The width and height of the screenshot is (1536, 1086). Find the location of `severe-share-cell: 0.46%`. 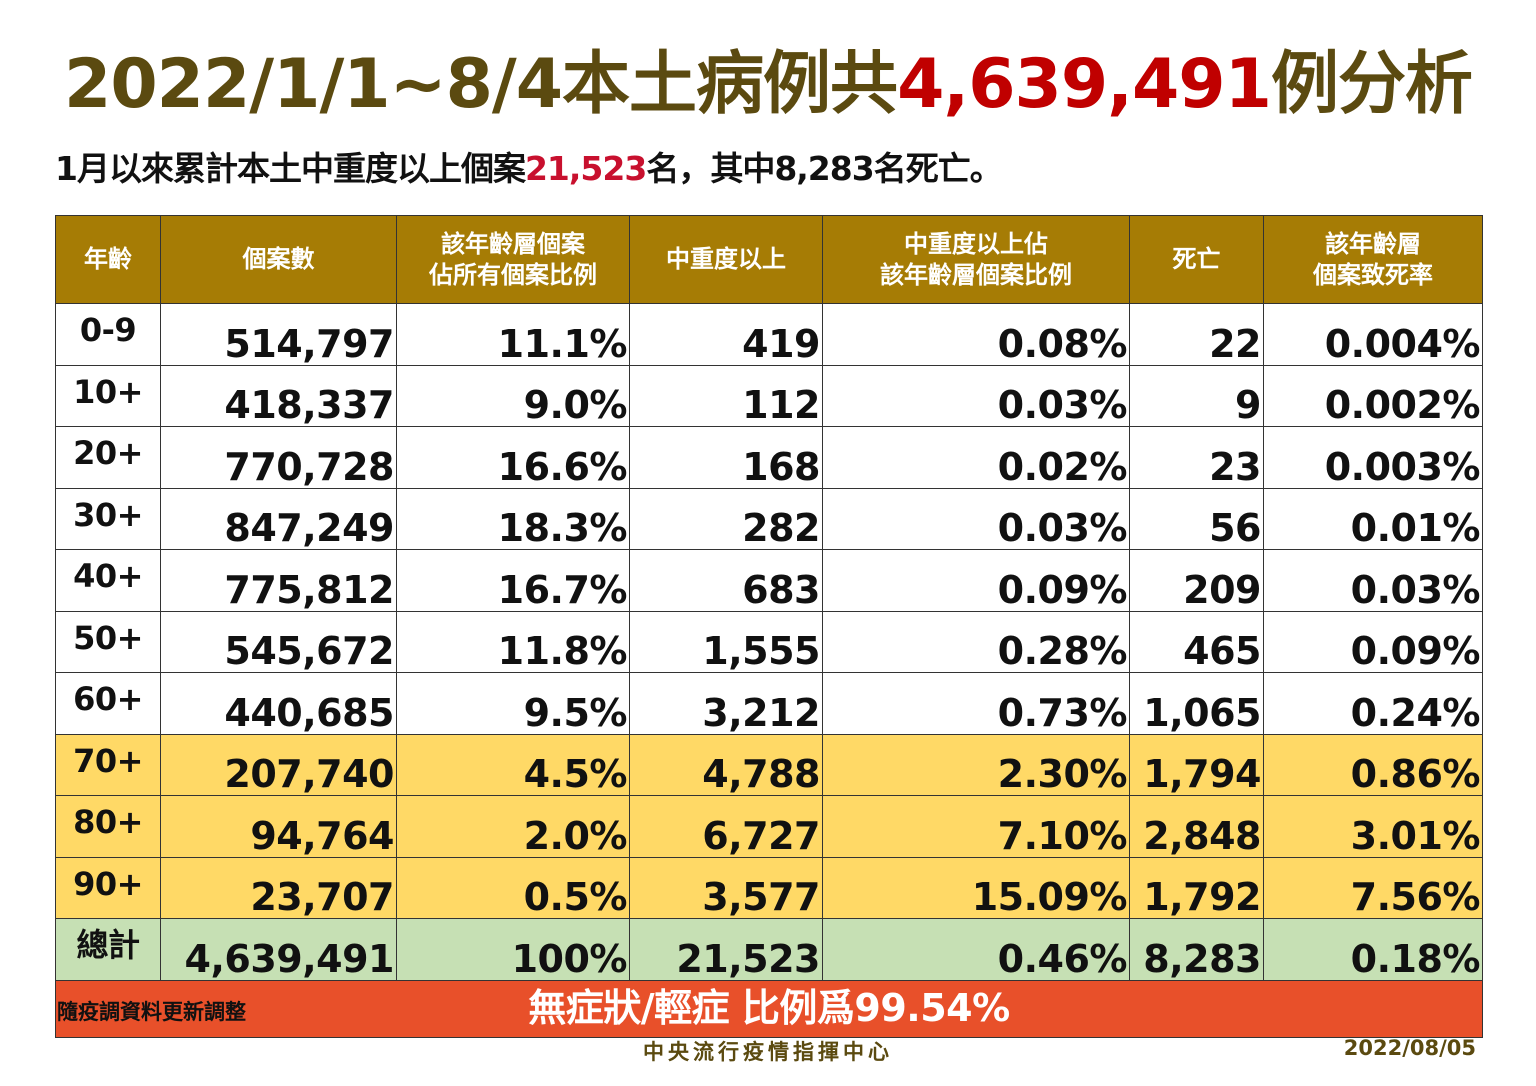

severe-share-cell: 0.46% is located at coordinates (976, 949).